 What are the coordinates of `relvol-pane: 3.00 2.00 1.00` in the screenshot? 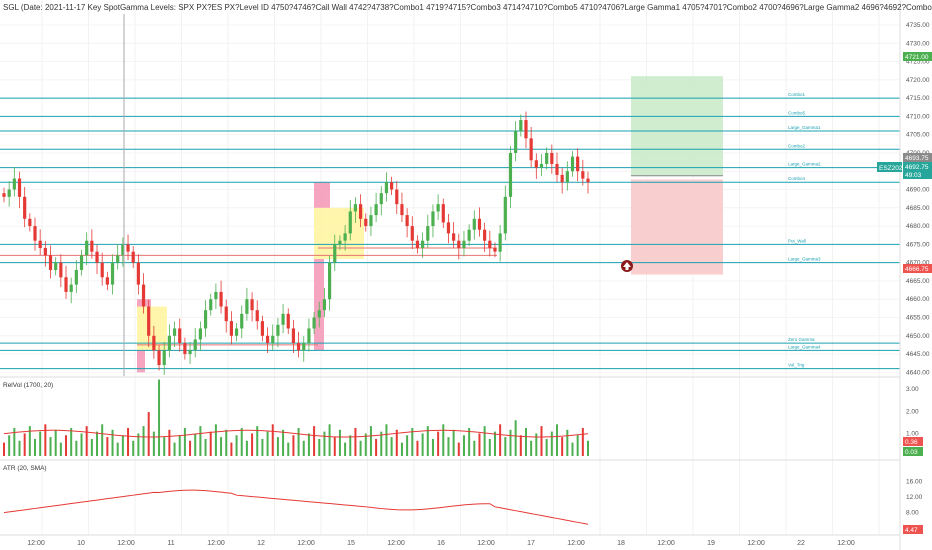 It's located at (461, 417).